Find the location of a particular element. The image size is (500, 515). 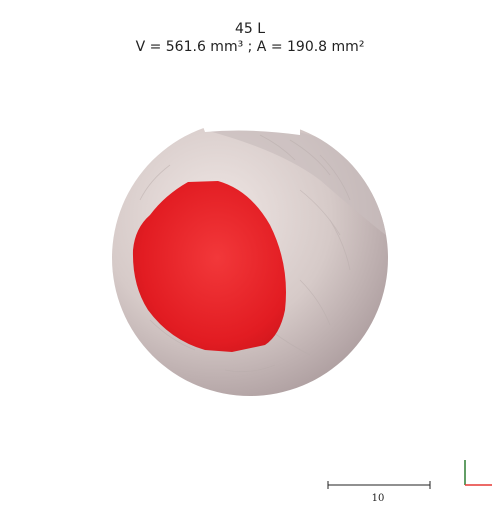

measurements-label: V = 561.6 mm³ ; A = 190.8 mm² is located at coordinates (250, 47).